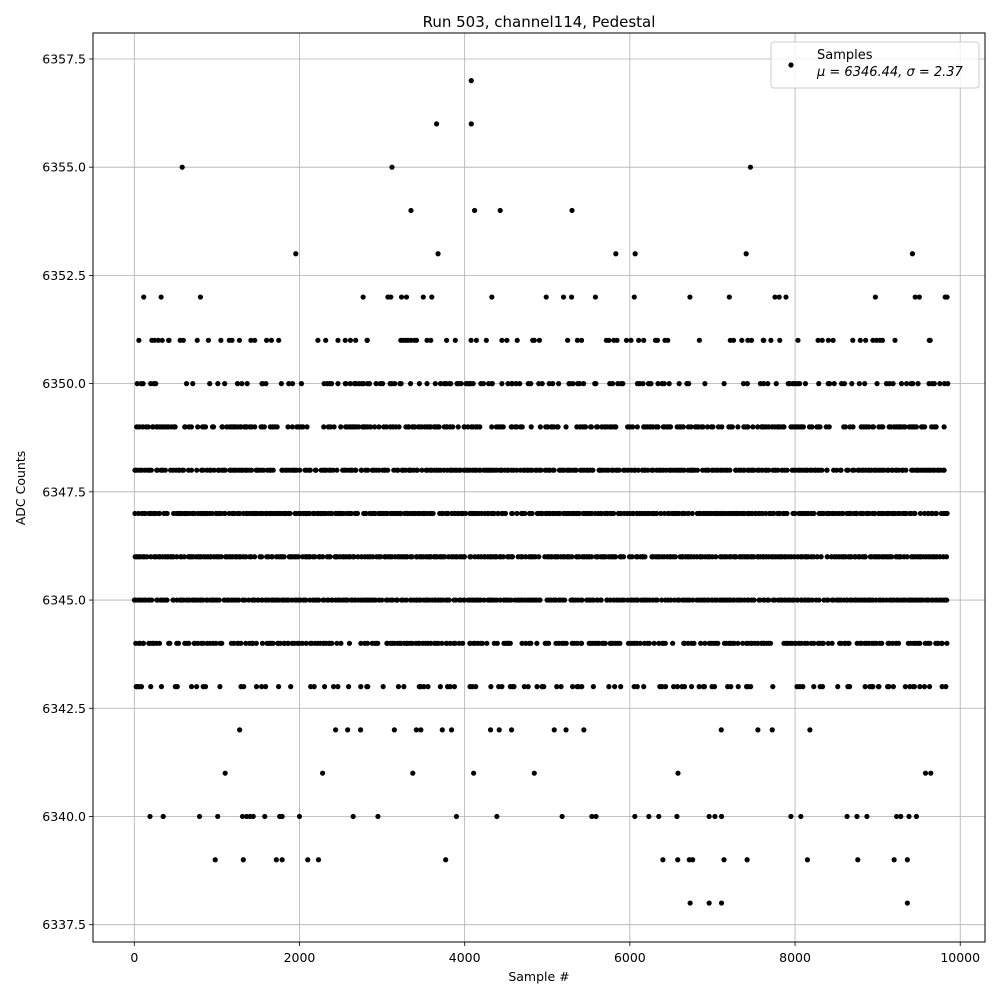 The width and height of the screenshot is (1000, 1000). Describe the element at coordinates (795, 957) in the screenshot. I see `x-tick-label: 8000` at that location.